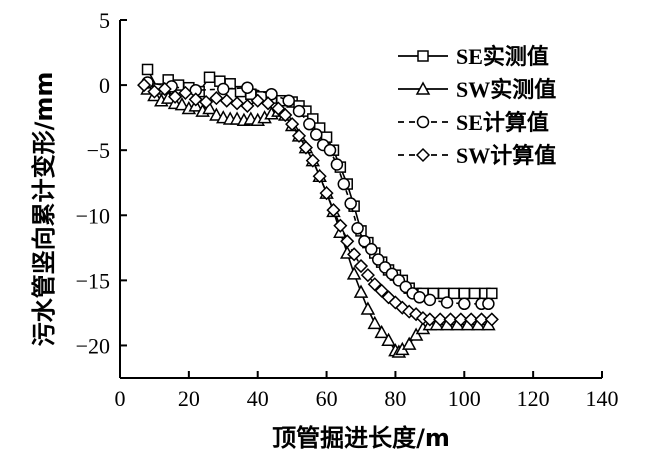 This screenshot has height=461, width=662. Describe the element at coordinates (464, 398) in the screenshot. I see `x-tick-label: 100` at that location.